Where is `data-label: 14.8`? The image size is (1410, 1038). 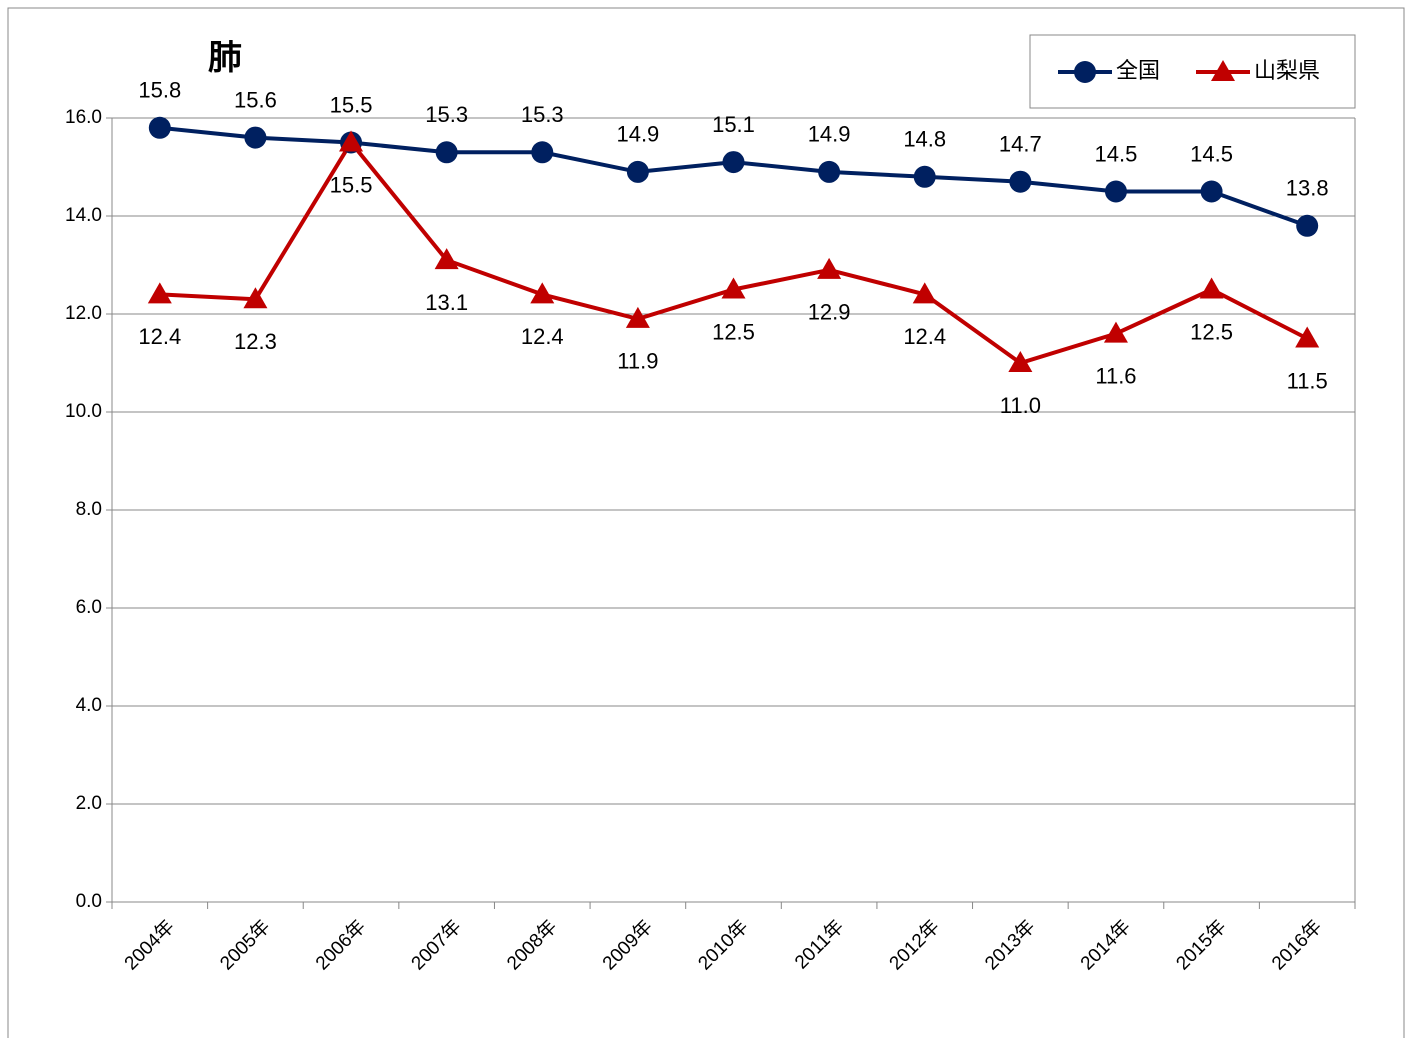 data-label: 14.8 is located at coordinates (924, 139).